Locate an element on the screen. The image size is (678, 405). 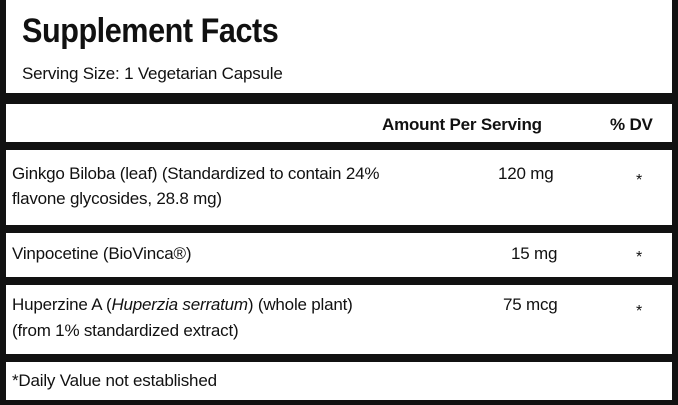
header-row: Amount Per Serving % DV is located at coordinates (339, 123).